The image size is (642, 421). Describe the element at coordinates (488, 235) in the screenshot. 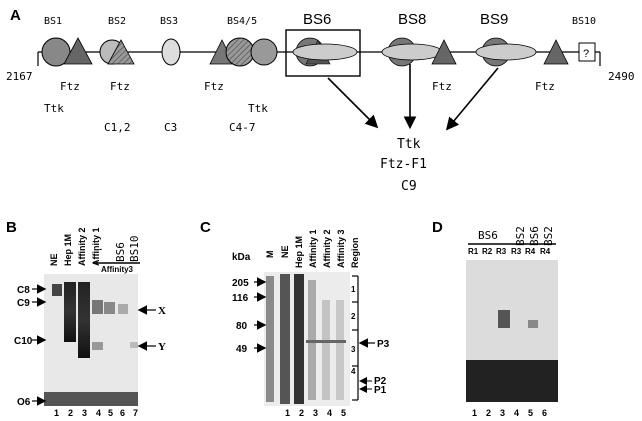

I see `header-bs6-a: BS6` at that location.